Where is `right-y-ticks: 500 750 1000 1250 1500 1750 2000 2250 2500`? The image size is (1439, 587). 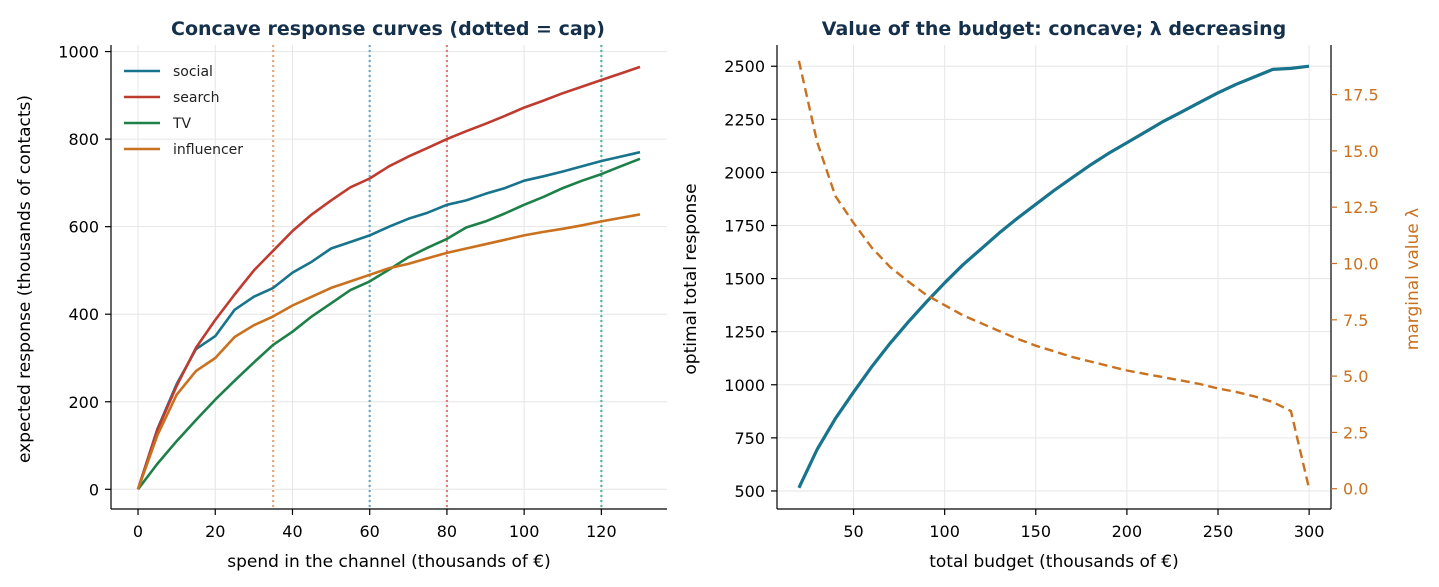
right-y-ticks: 500 750 1000 1250 1500 1750 2000 2250 2500 is located at coordinates (750, 279).